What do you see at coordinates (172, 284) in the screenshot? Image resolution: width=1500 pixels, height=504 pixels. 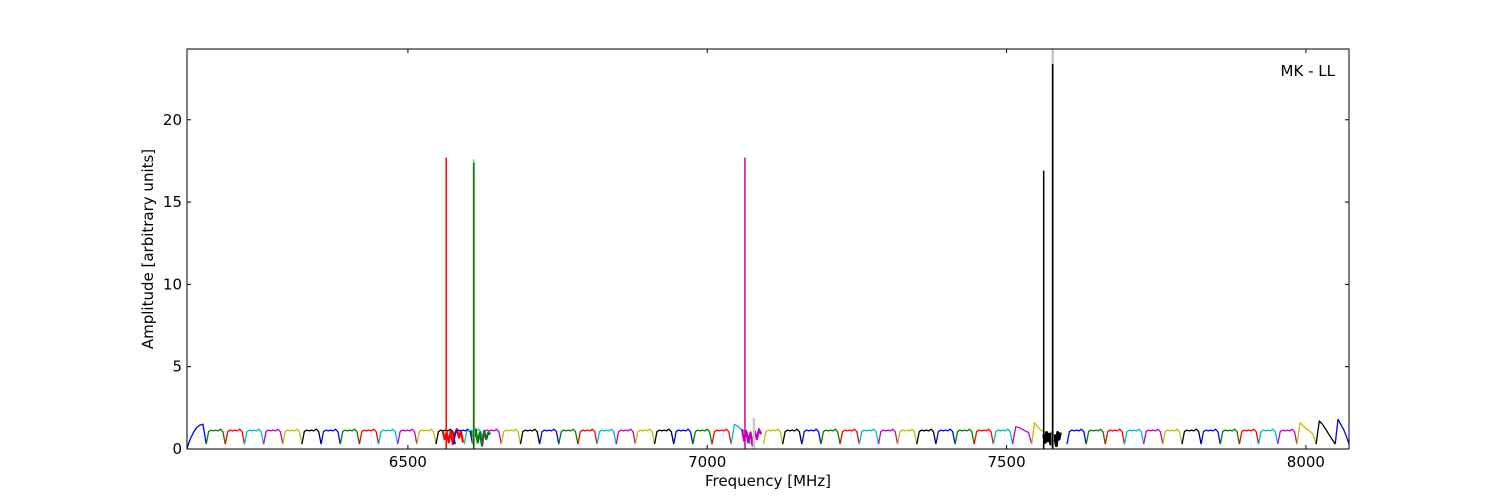 I see `y-tick-label: 10` at bounding box center [172, 284].